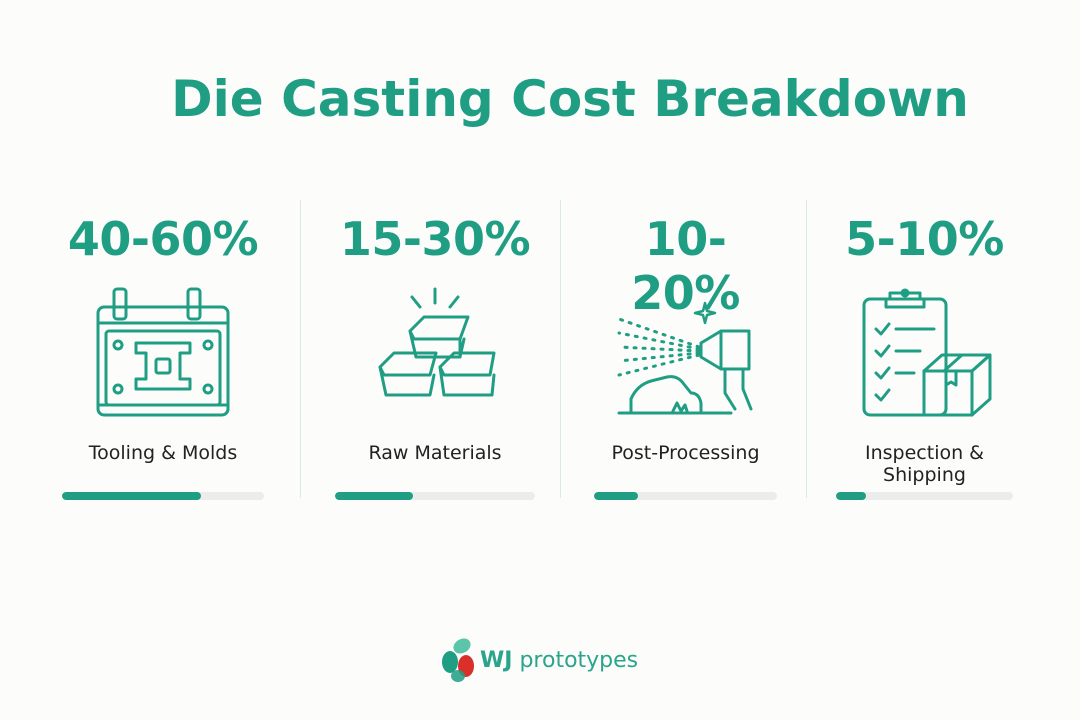 Image resolution: width=1080 pixels, height=720 pixels. I want to click on brand-name: WJ prototypes, so click(559, 660).